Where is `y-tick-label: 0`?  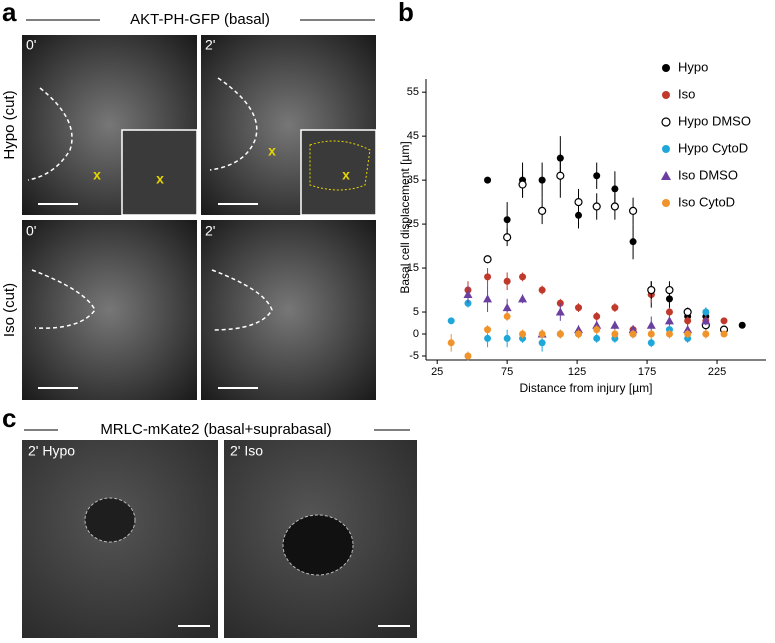
y-tick-label: 0 is located at coordinates (416, 334).